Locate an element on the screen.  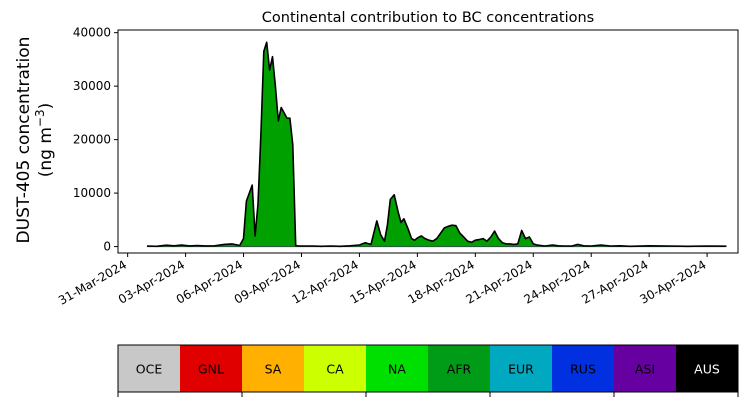
legend-swatch-rus is located at coordinates (583, 368).